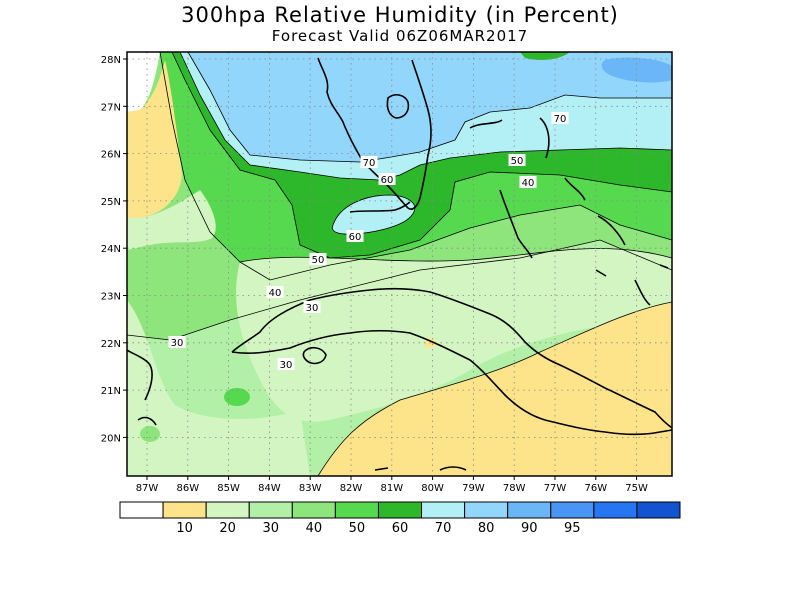 The height and width of the screenshot is (600, 800). What do you see at coordinates (529, 528) in the screenshot?
I see `colorbar-label: 90` at bounding box center [529, 528].